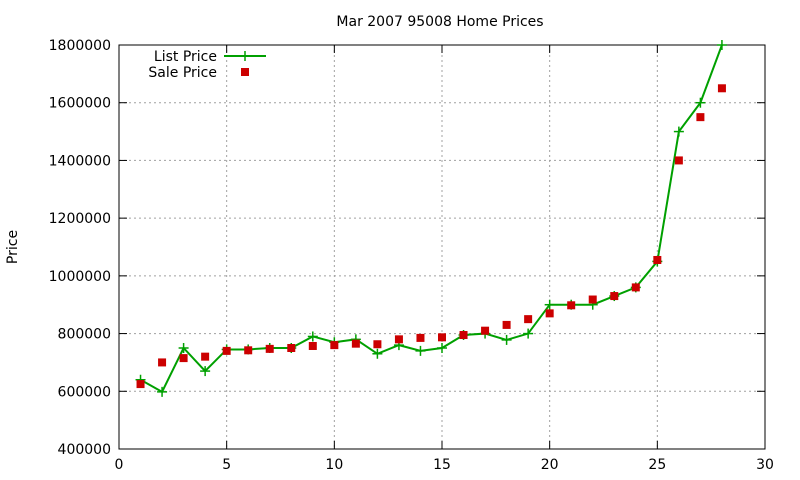 The width and height of the screenshot is (800, 480). I want to click on y-tick-label: 800000, so click(84, 335).